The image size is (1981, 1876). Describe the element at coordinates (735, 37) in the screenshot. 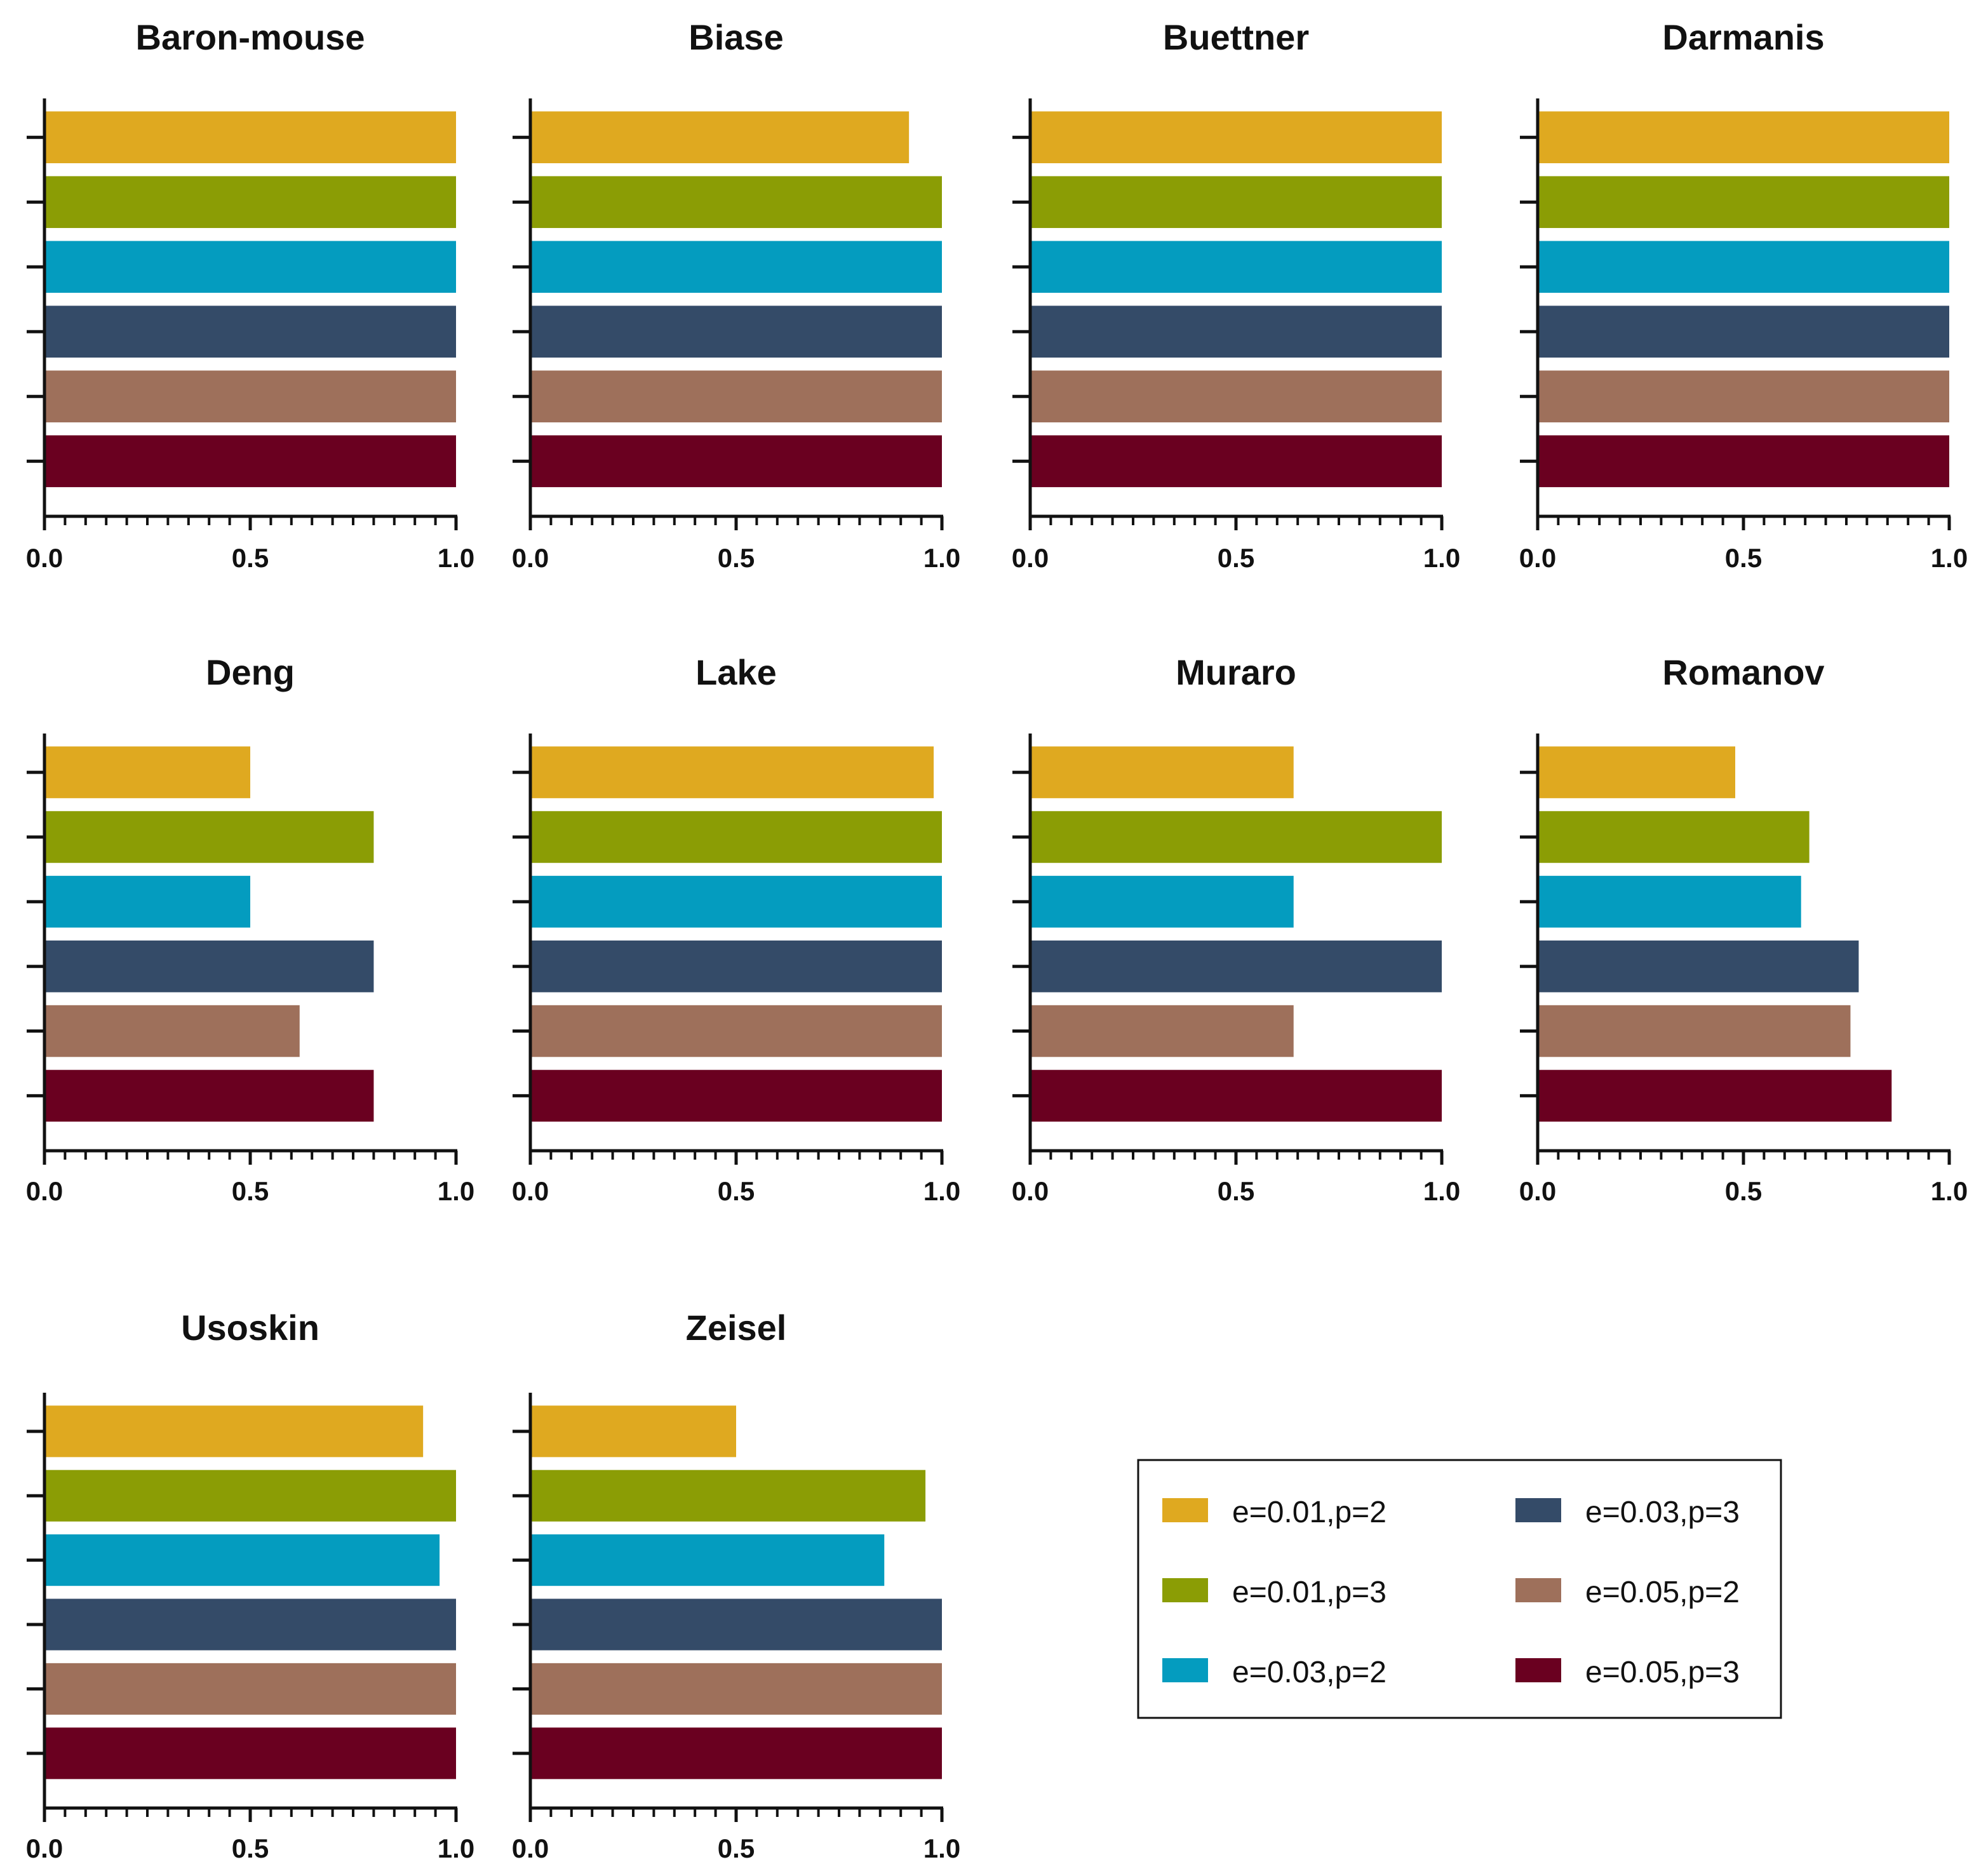

I see `panel-title: Biase` at that location.